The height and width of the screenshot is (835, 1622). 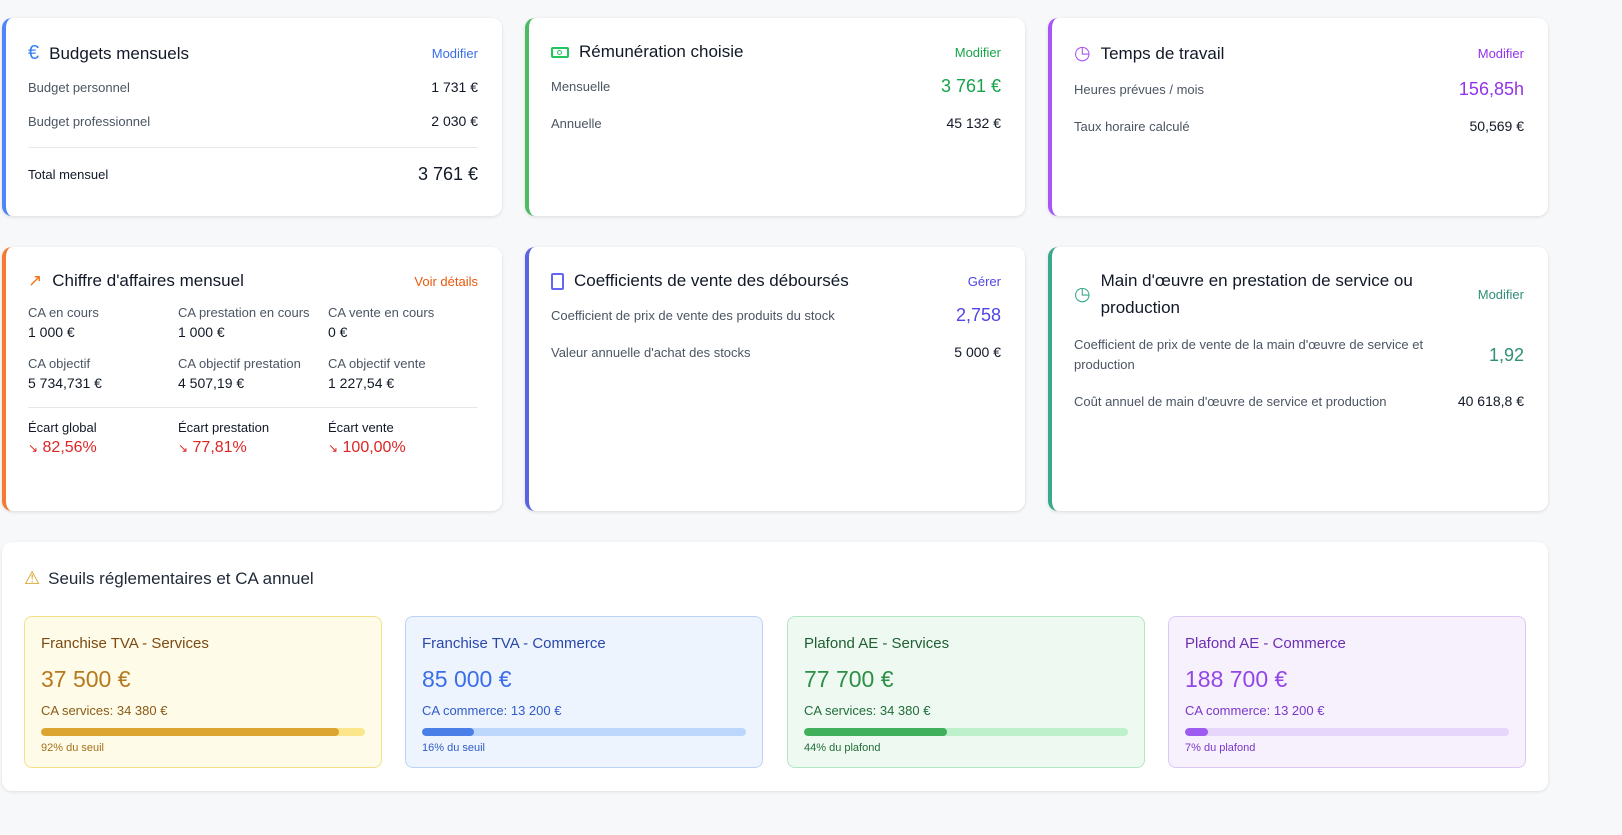 I want to click on tile-name: Franchise TVA - Commerce, so click(x=514, y=643).